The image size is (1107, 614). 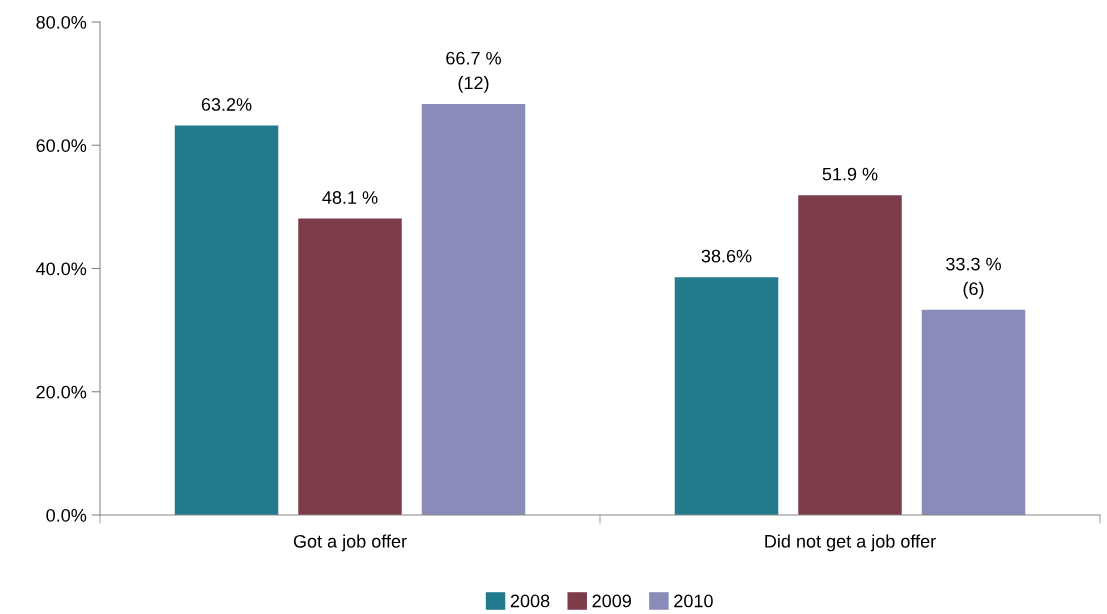 I want to click on x-tick-label: Got a job offer, so click(x=350, y=543).